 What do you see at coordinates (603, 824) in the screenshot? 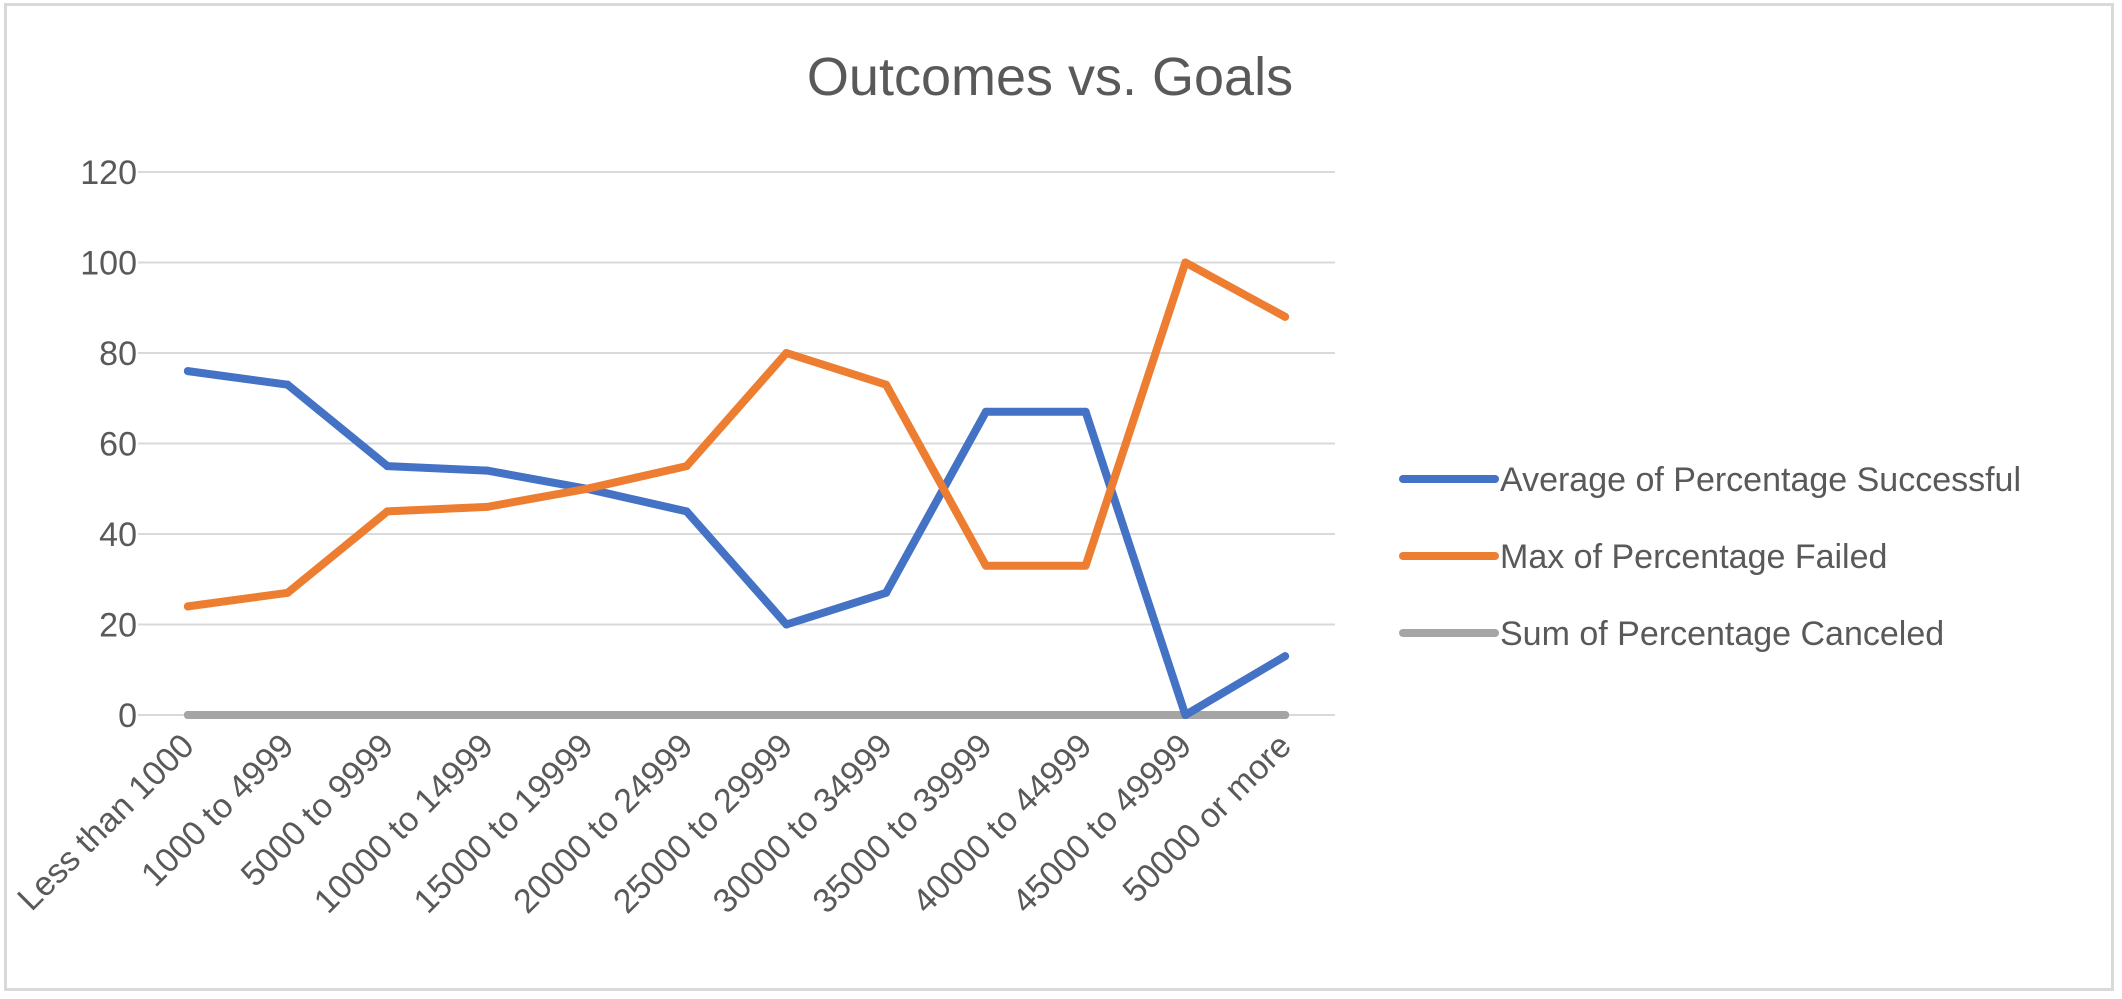
I see `x-tick-label: 20000 to 24999` at bounding box center [603, 824].